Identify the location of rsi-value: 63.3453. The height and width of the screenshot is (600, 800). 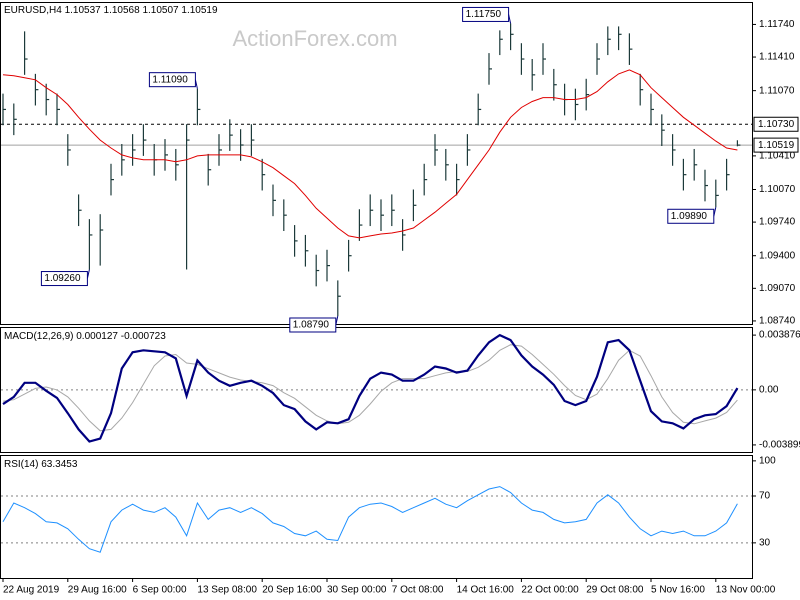
(59, 464).